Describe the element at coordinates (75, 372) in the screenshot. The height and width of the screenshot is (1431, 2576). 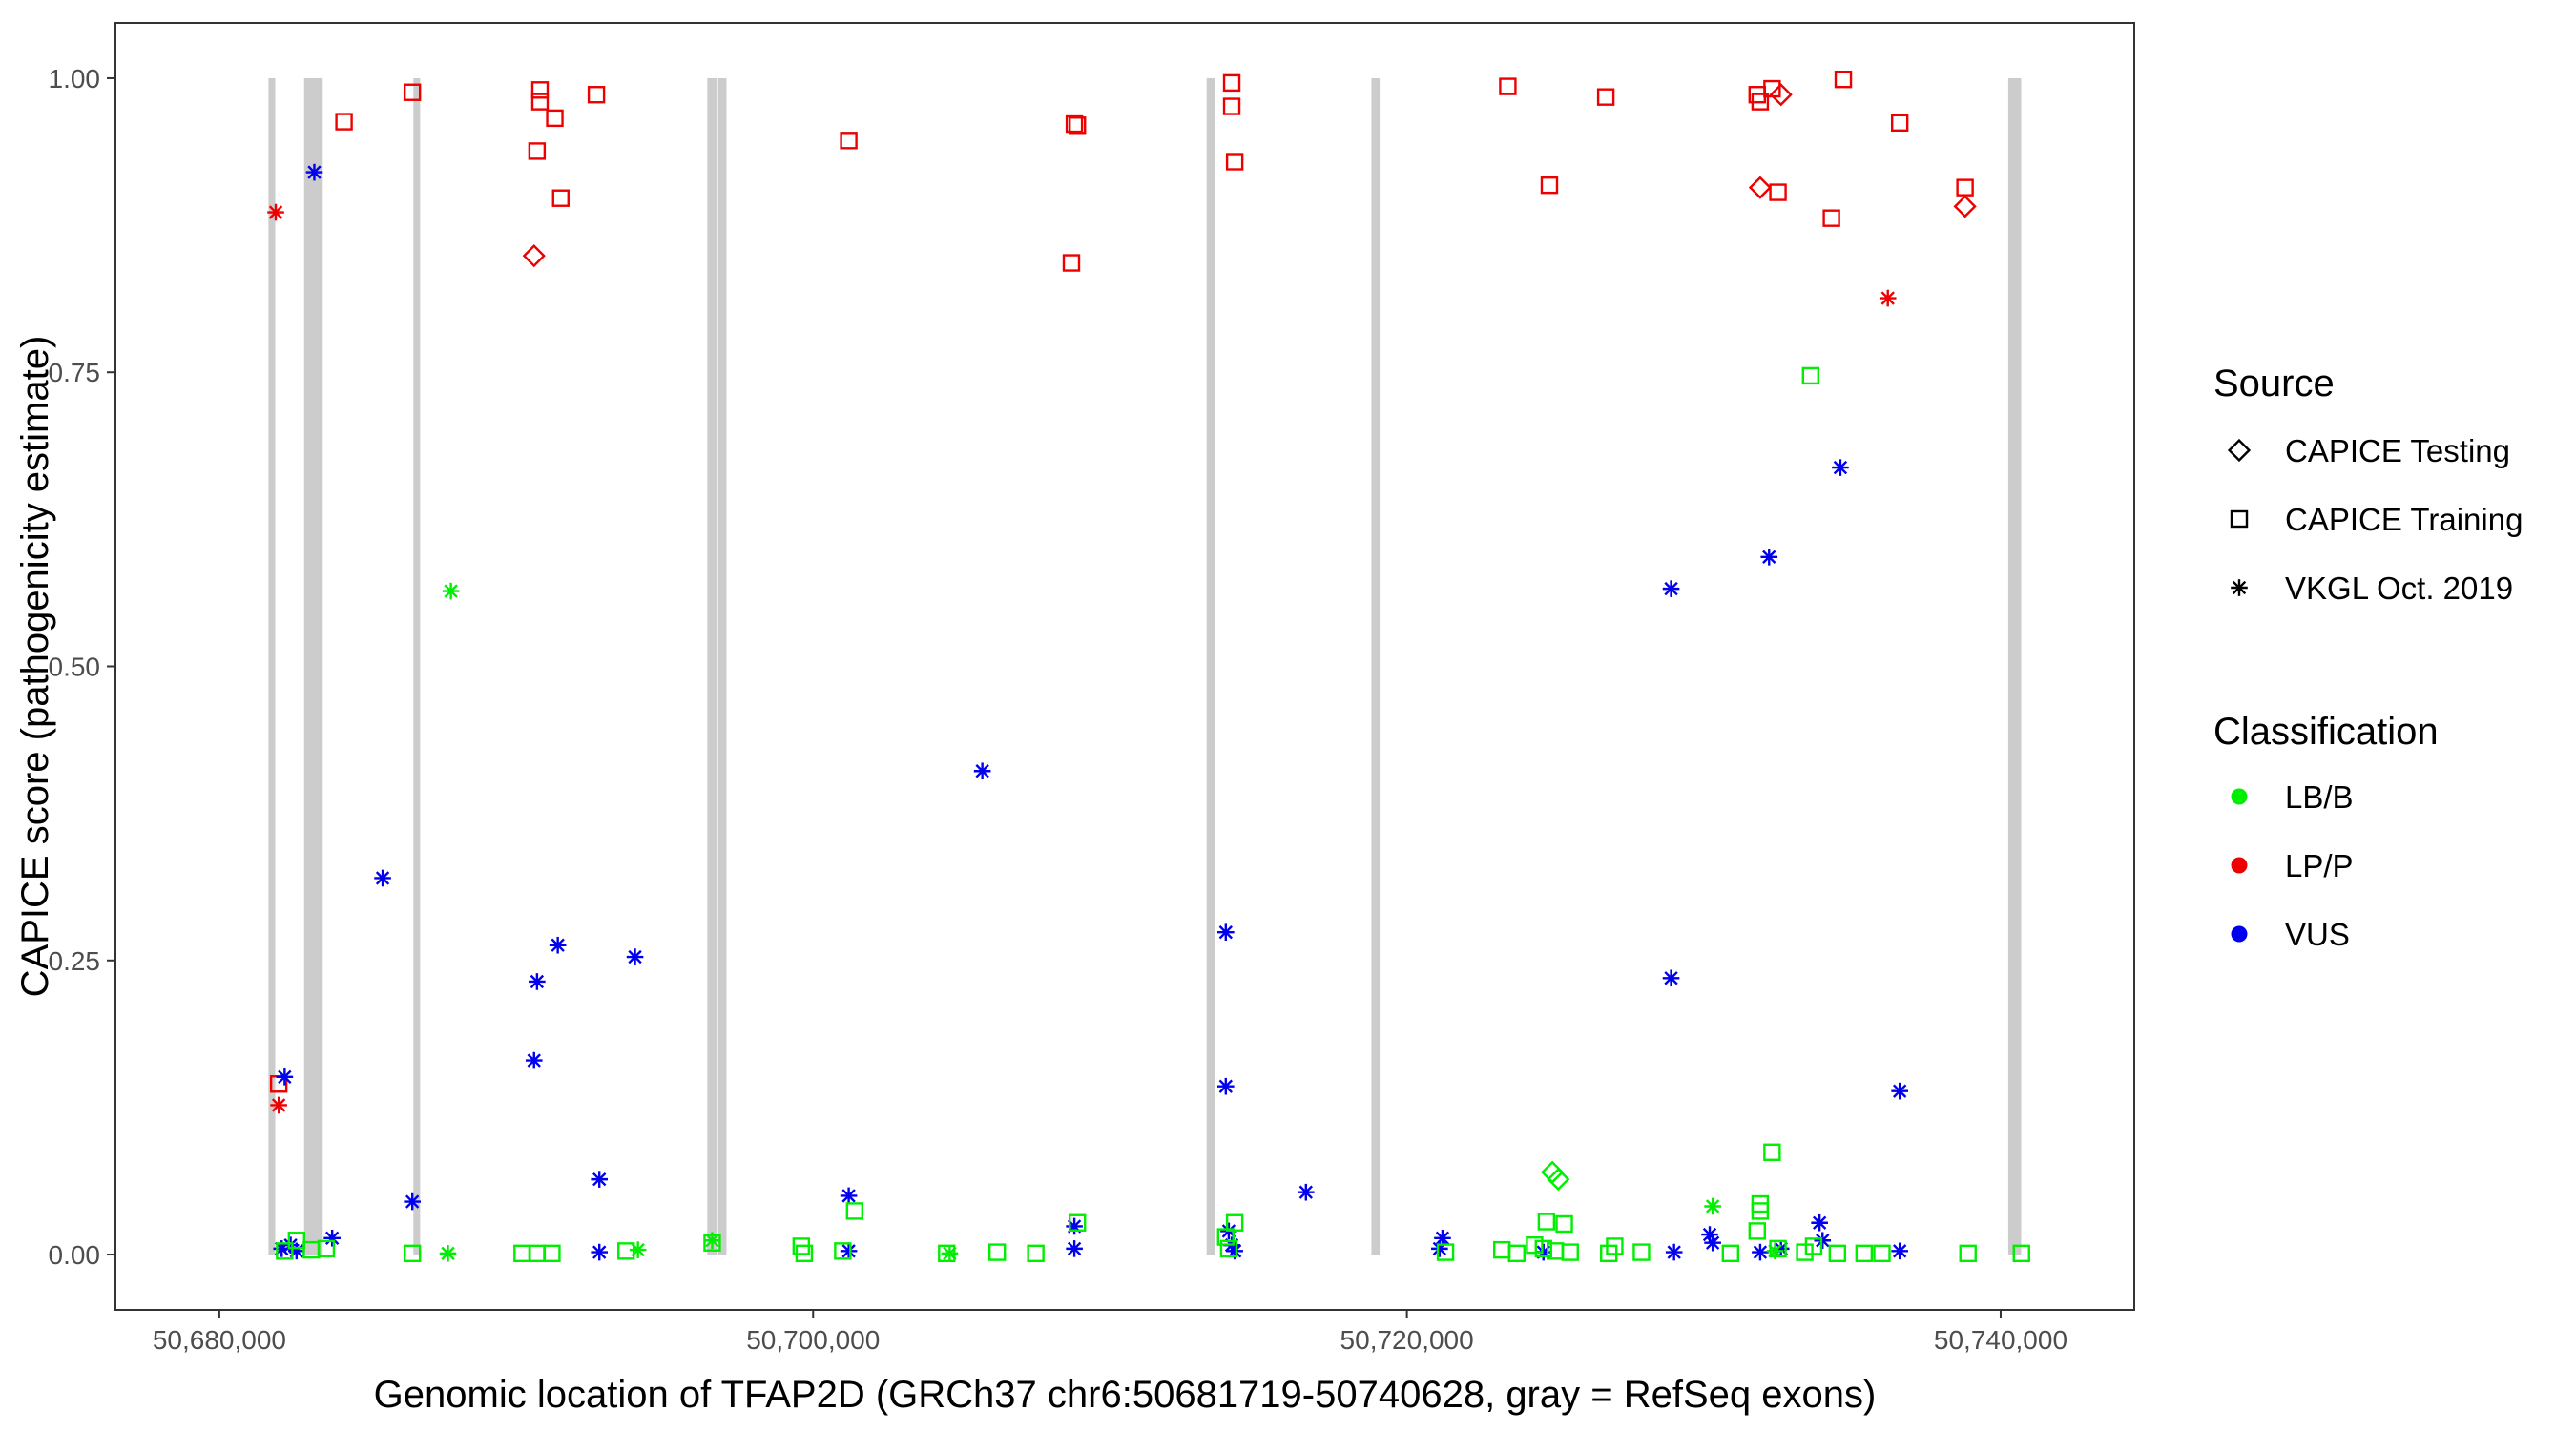
I see `y-tick-label-3: 0.75` at that location.